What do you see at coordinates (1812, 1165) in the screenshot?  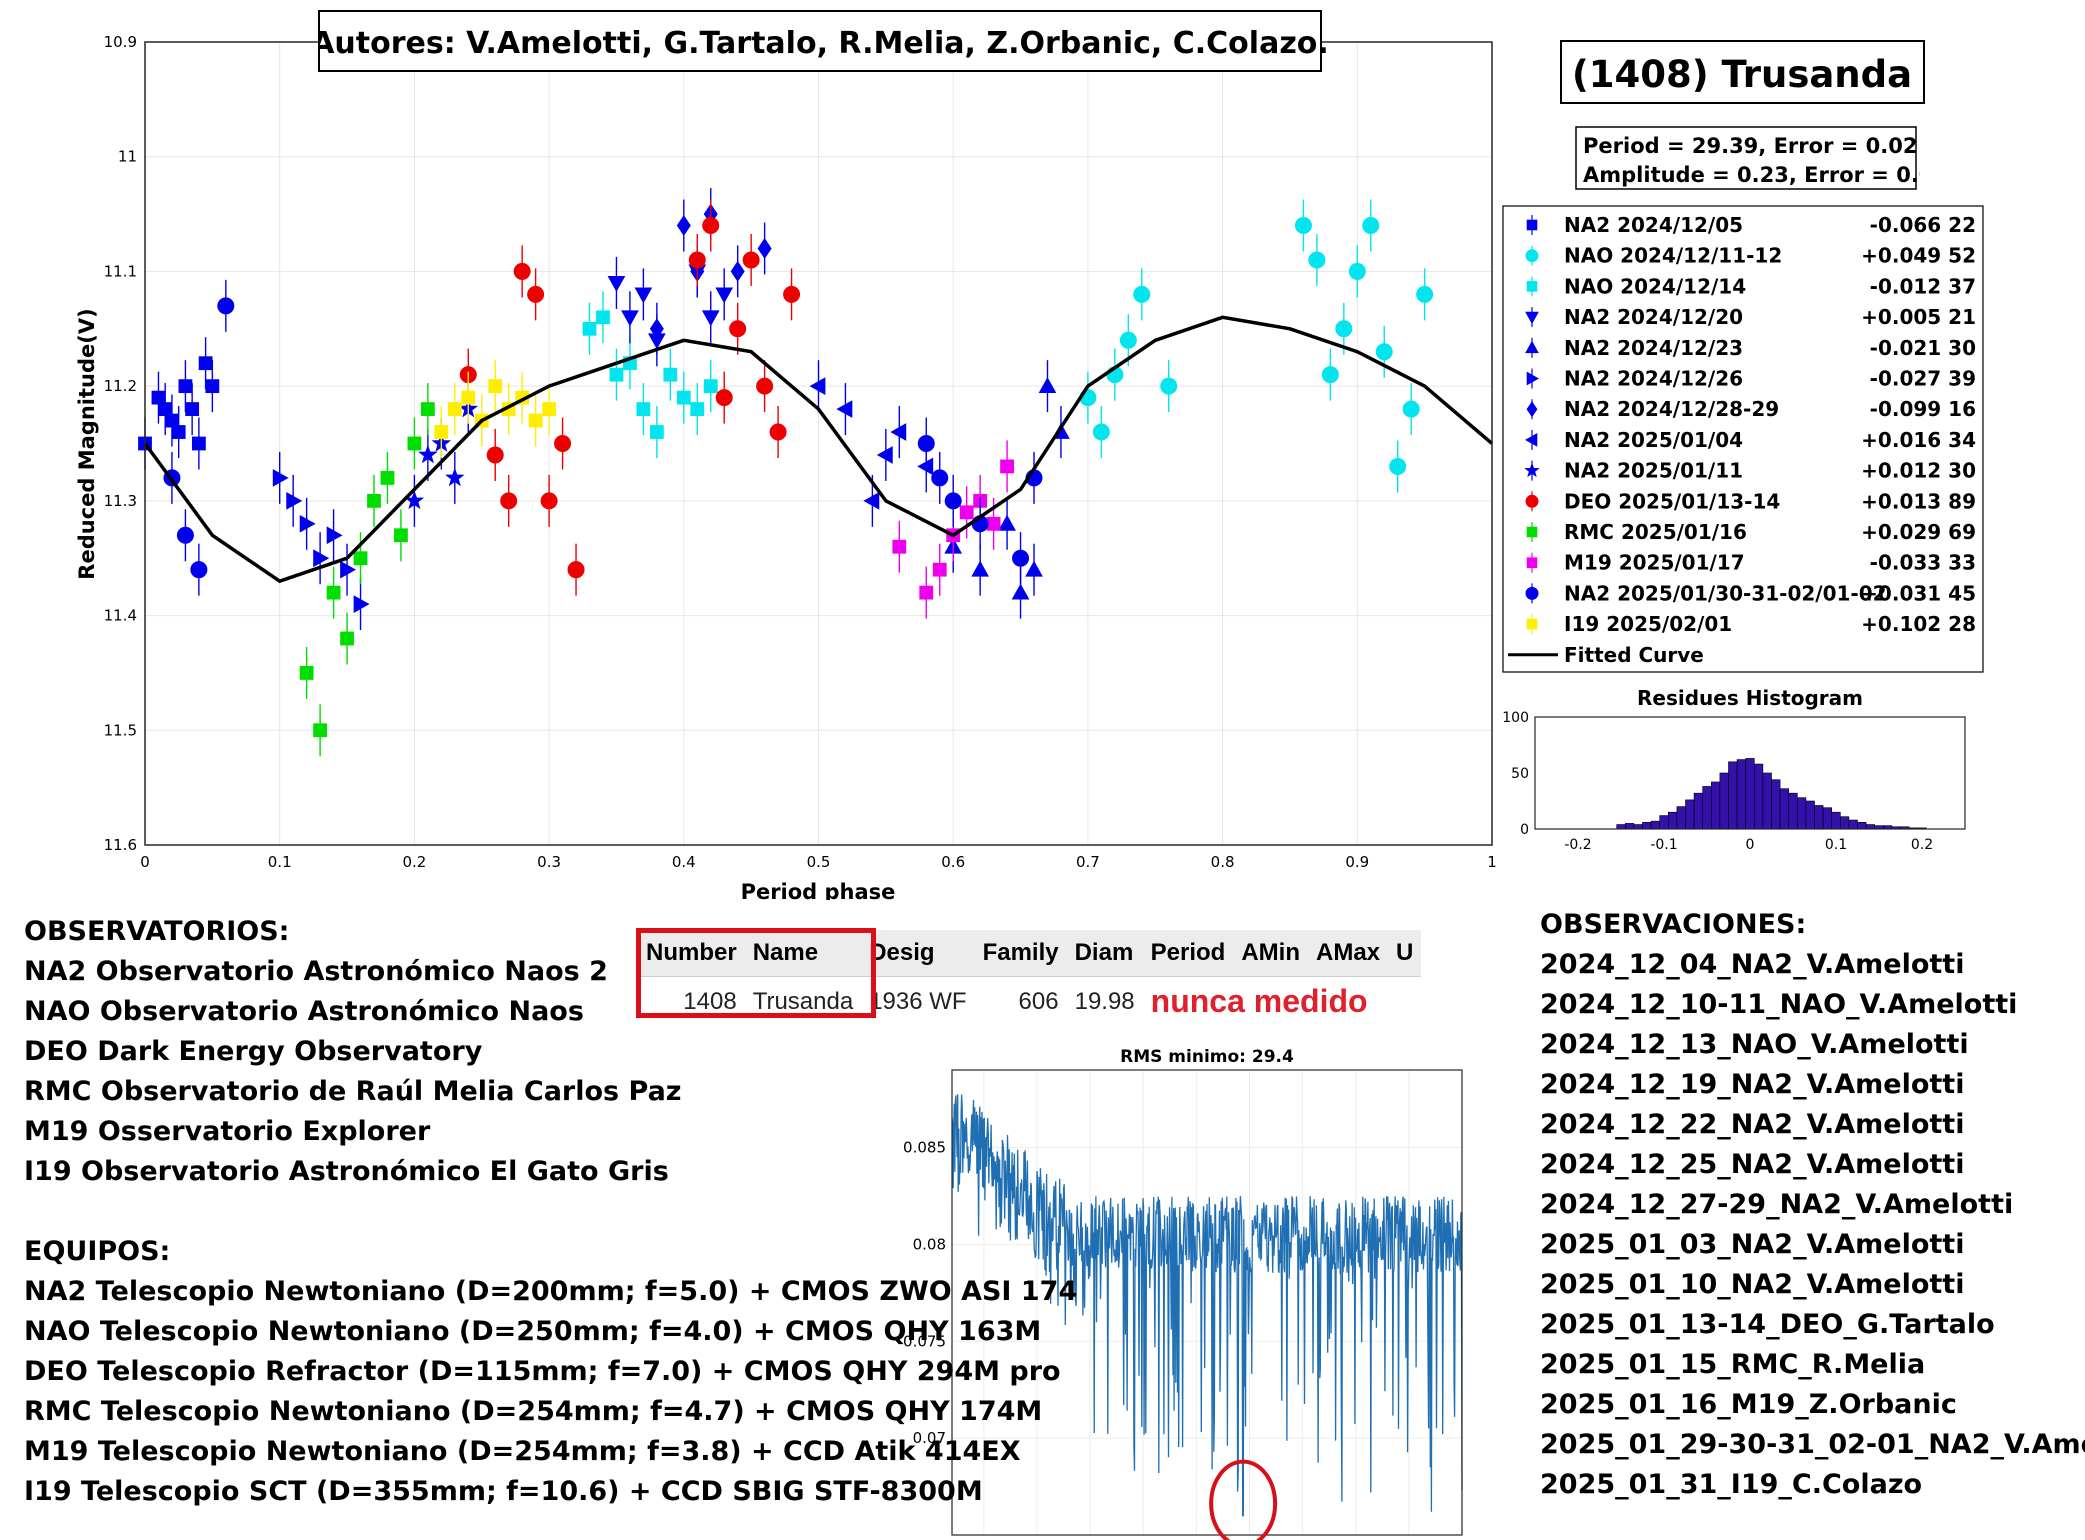 I see `observacion-line: 2024_12_25_NA2_V.Amelotti` at bounding box center [1812, 1165].